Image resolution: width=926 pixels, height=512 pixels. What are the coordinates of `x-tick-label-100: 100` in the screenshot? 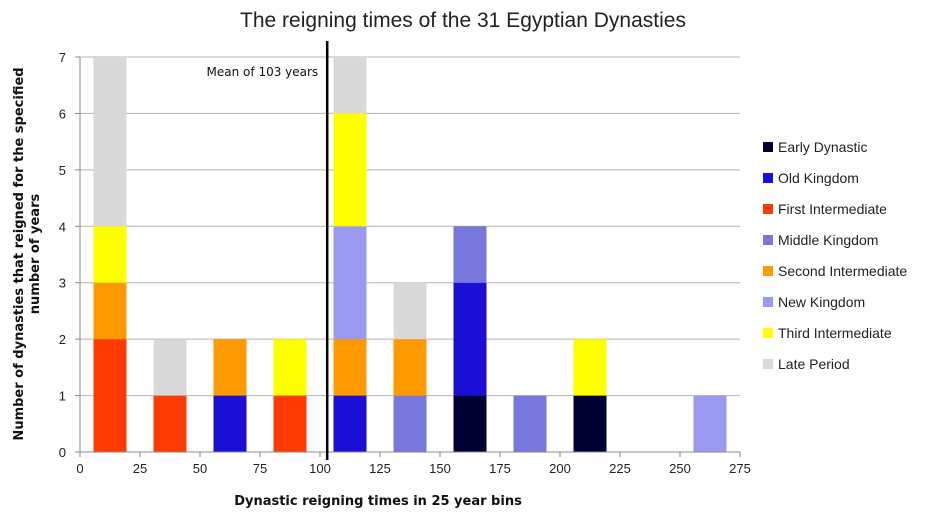 It's located at (320, 468).